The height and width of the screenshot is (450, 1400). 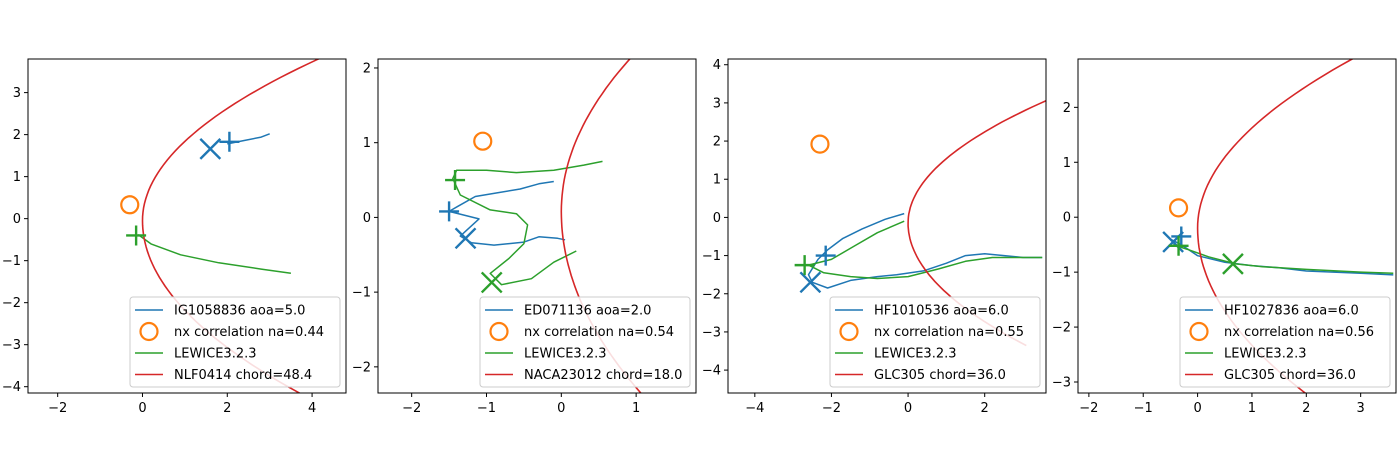 What do you see at coordinates (599, 332) in the screenshot?
I see `legend-label: nx correlation na=0.54` at bounding box center [599, 332].